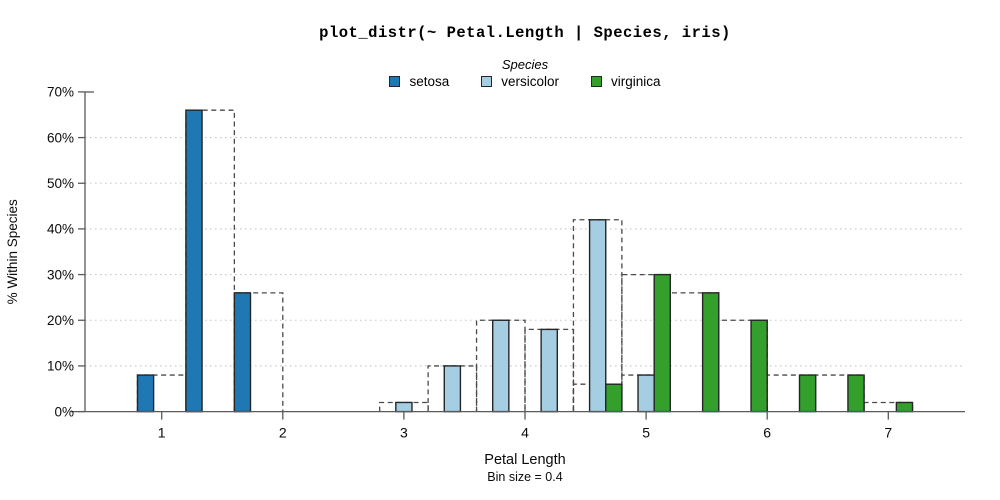 Image resolution: width=1000 pixels, height=500 pixels. Describe the element at coordinates (60, 274) in the screenshot. I see `y-tick-label: 30%` at that location.